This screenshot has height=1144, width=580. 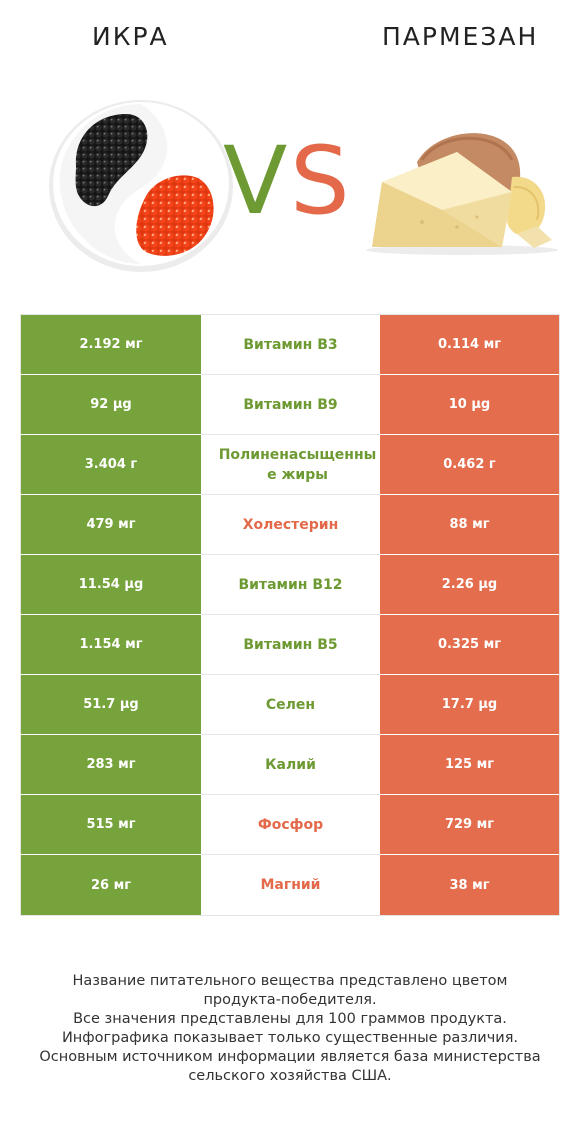 I want to click on right-product-title: ПАРМЕЗАН, so click(x=460, y=36).